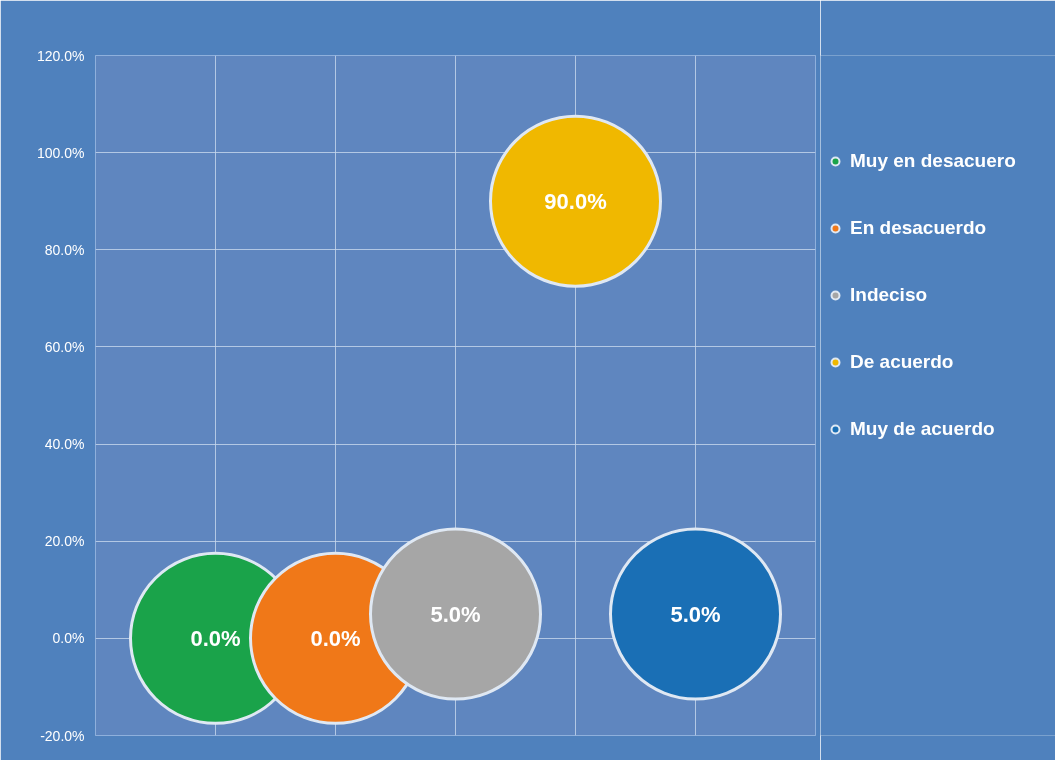 The image size is (1059, 774). I want to click on y-tick-label: 0.0%, so click(68, 638).